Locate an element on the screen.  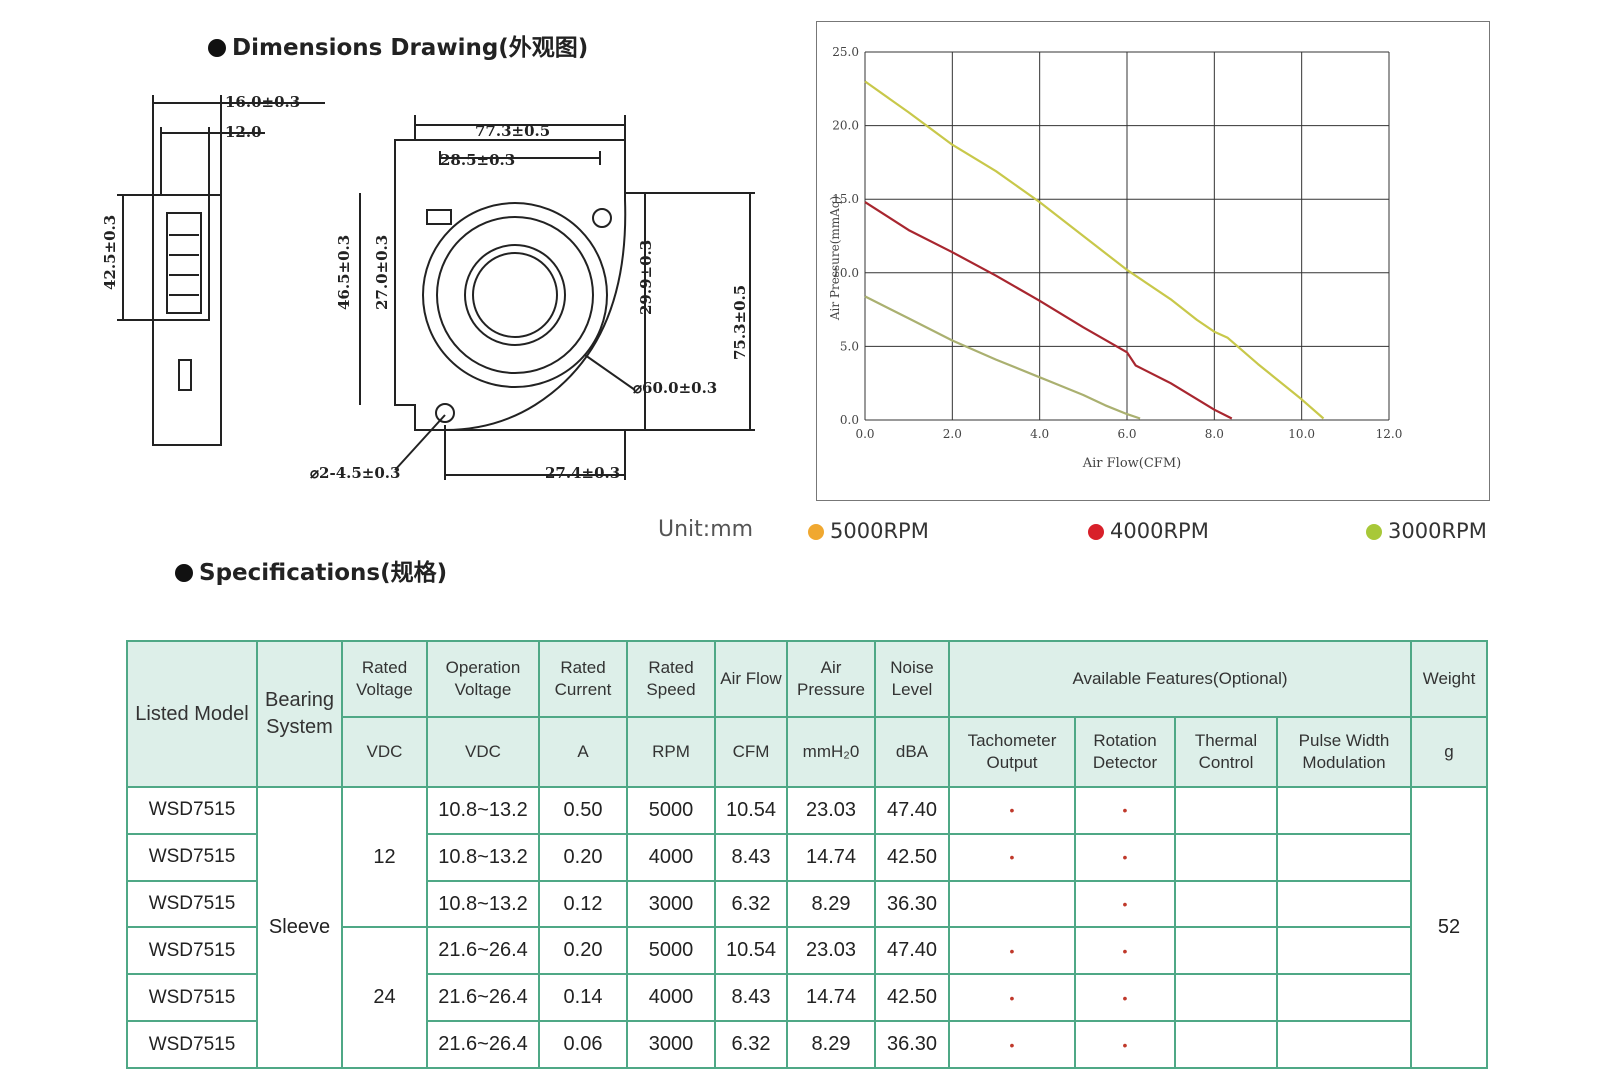
header-available-features: Available Features(Optional) is located at coordinates (1180, 679).